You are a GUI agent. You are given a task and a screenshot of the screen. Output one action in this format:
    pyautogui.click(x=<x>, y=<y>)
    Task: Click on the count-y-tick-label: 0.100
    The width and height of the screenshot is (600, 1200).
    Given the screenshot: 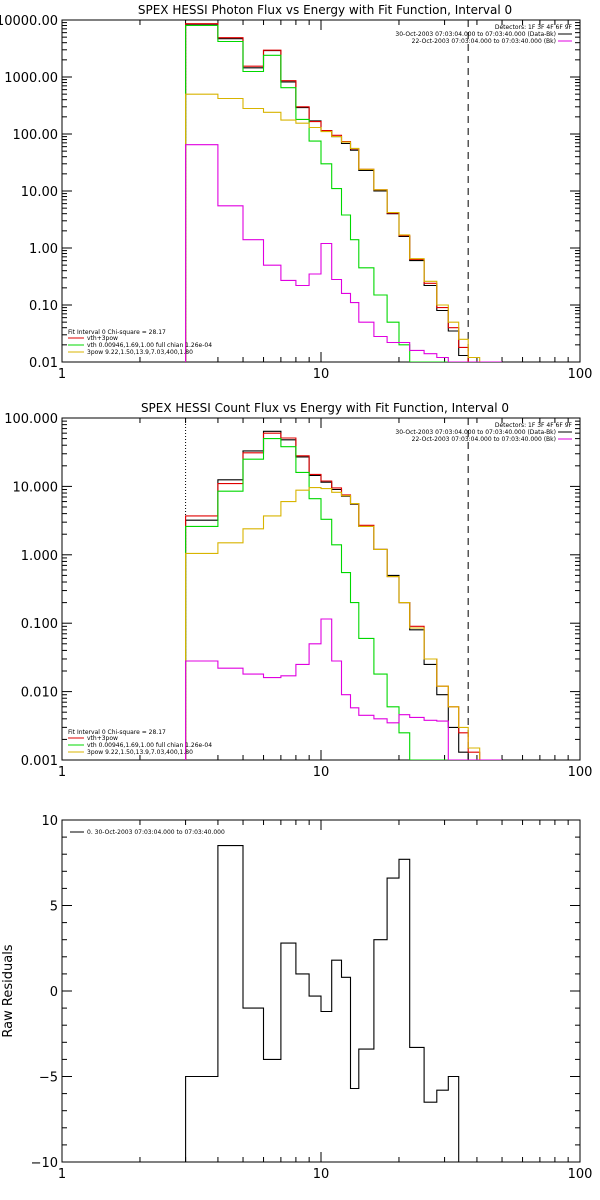 What is the action you would take?
    pyautogui.click(x=39, y=624)
    